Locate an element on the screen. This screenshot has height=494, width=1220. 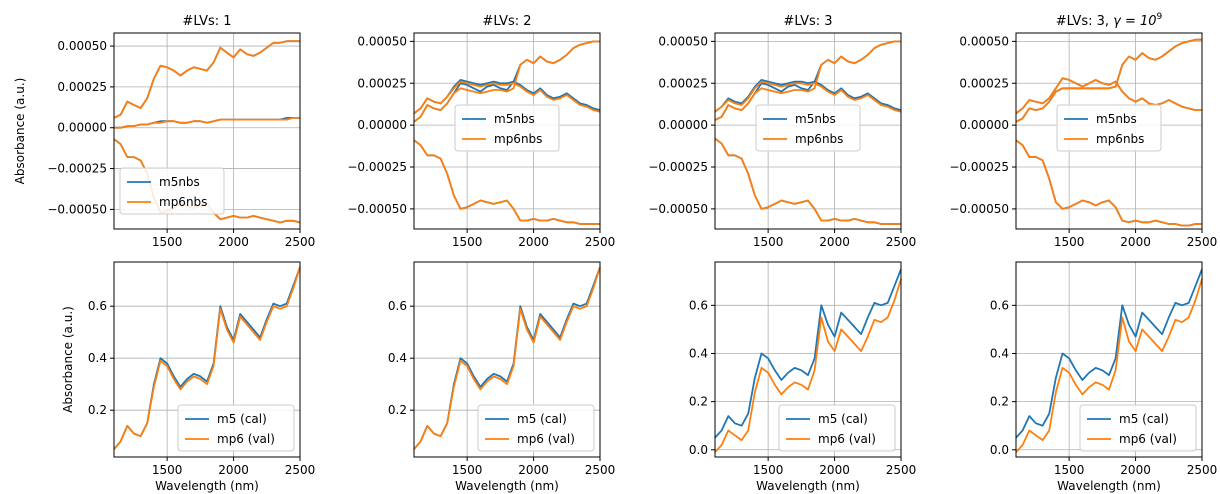
title-text: #LVs: 3 is located at coordinates (807, 21).